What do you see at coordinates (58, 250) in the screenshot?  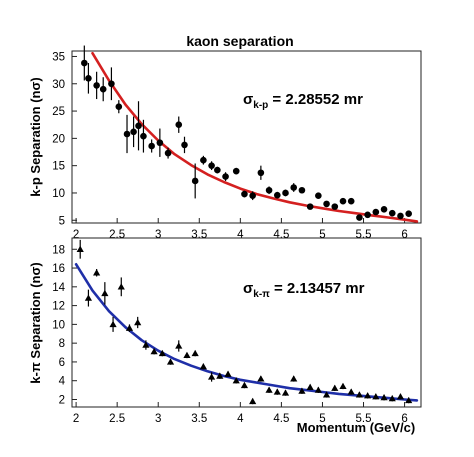 I see `bottom-y-tick-label: 18` at bounding box center [58, 250].